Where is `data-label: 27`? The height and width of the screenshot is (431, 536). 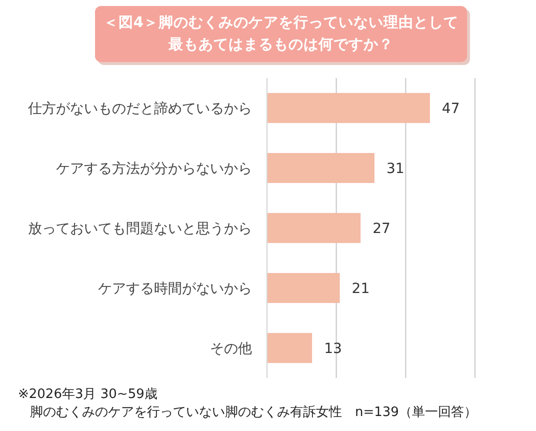 data-label: 27 is located at coordinates (381, 229).